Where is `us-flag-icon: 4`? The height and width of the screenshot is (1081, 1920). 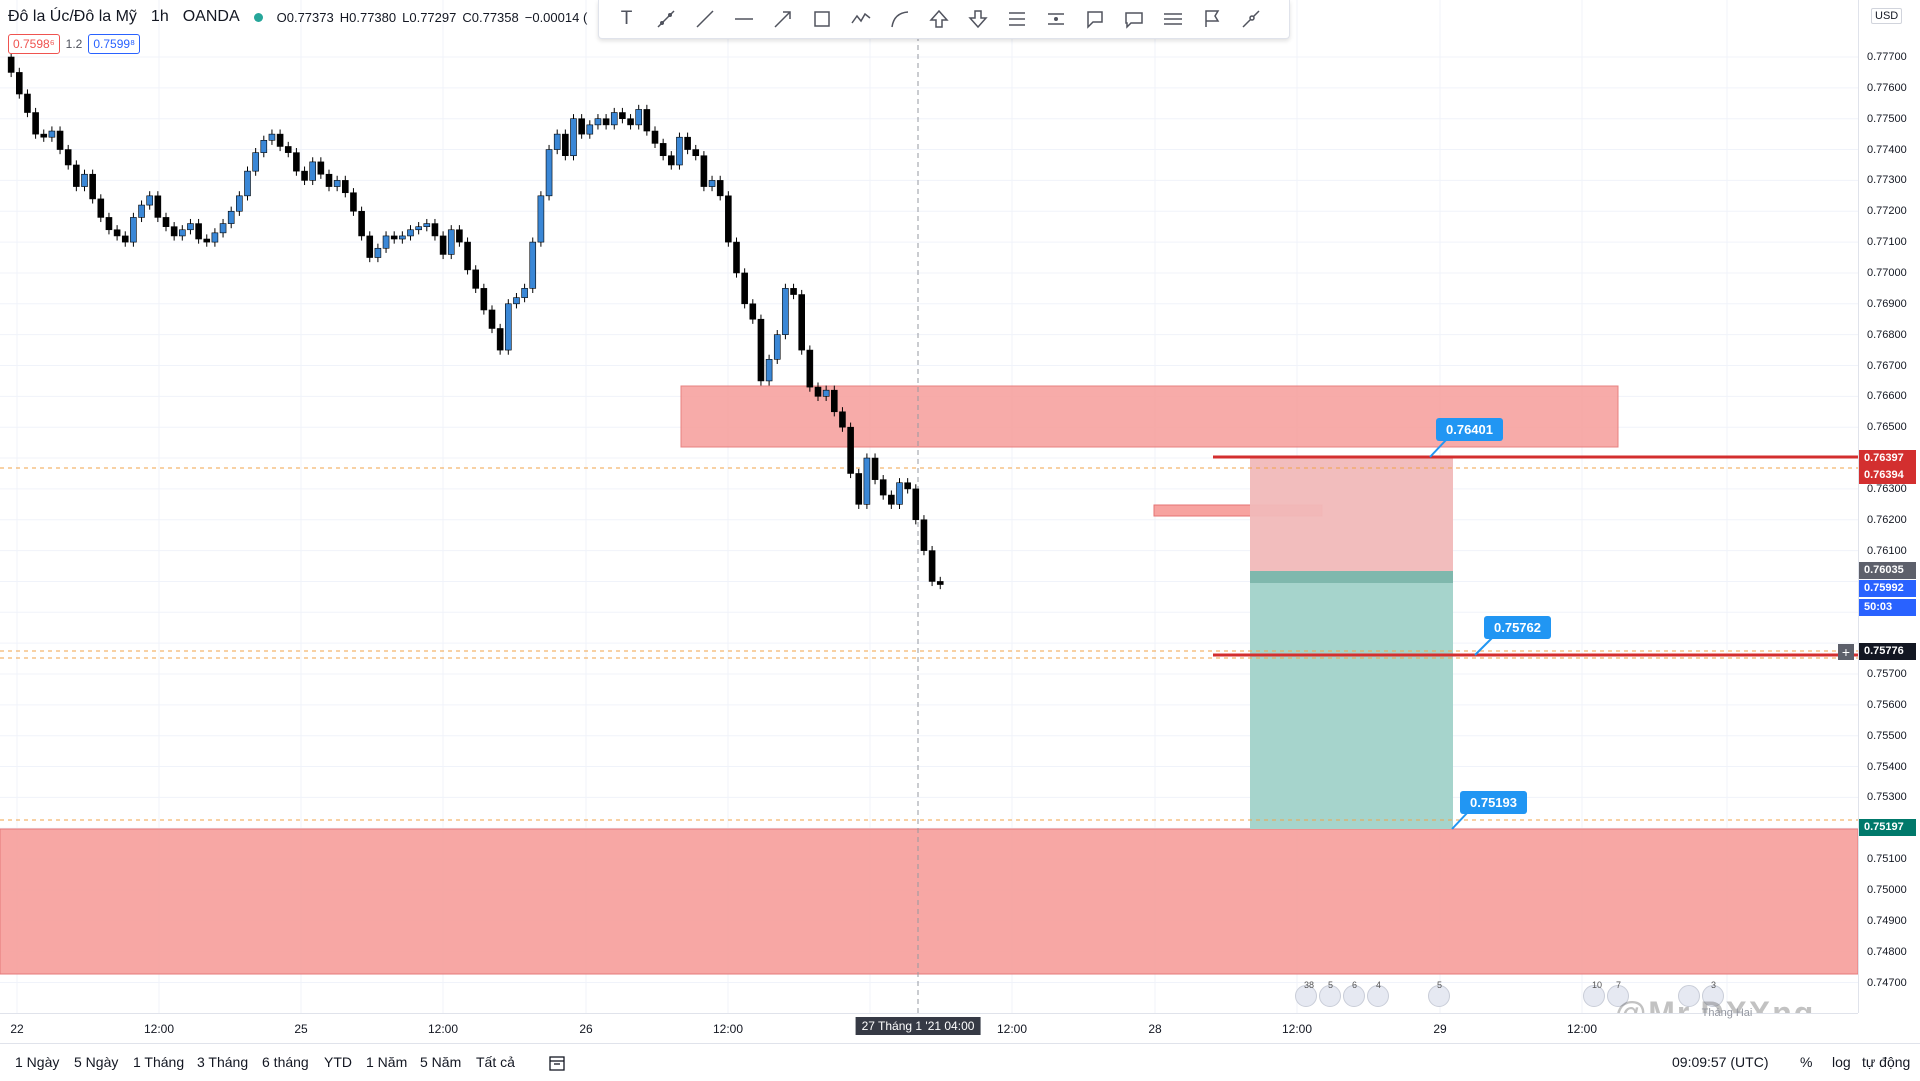
us-flag-icon: 4 is located at coordinates (1378, 993).